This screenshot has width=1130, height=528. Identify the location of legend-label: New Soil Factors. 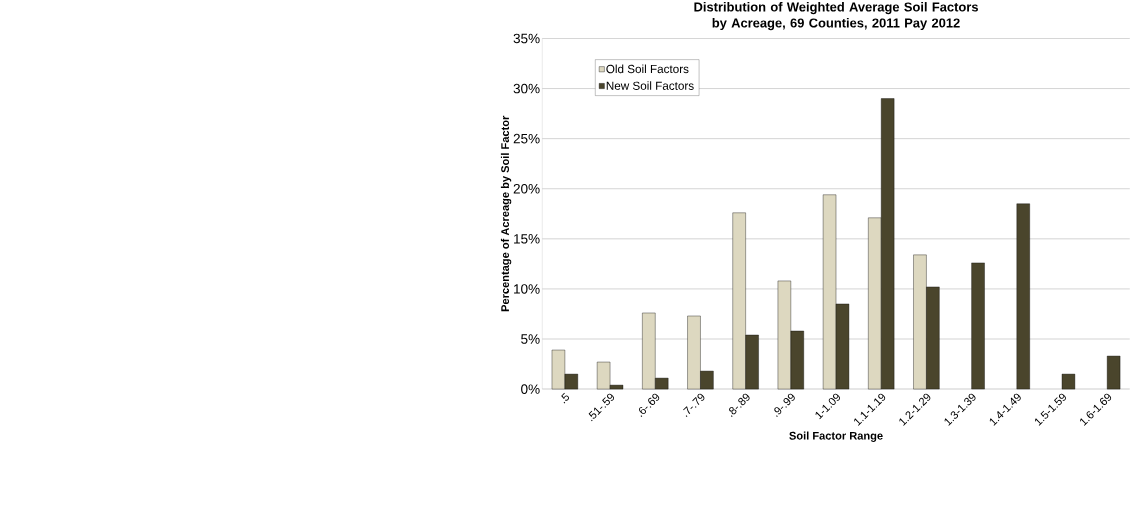
(650, 85).